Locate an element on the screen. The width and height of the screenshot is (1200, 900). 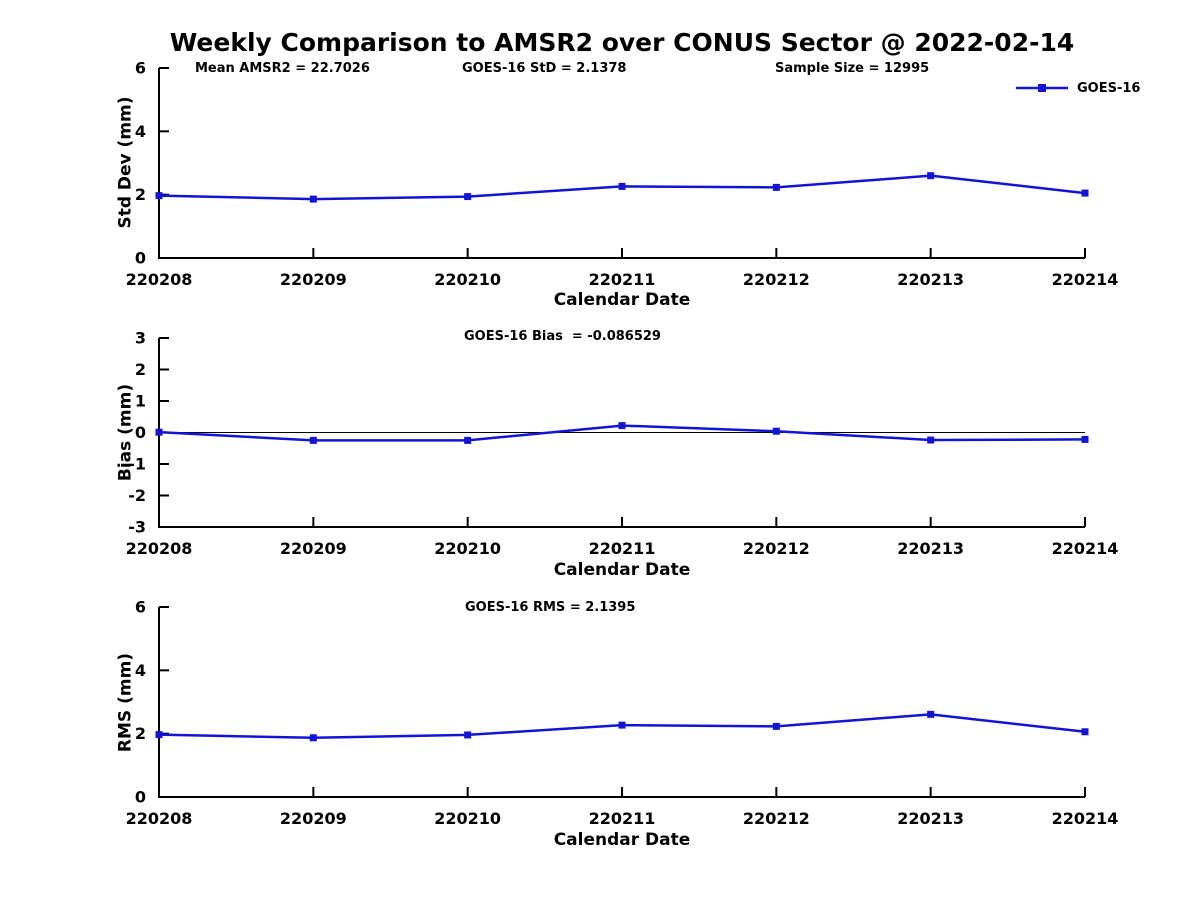
legend-label: GOES-16 is located at coordinates (1109, 88).